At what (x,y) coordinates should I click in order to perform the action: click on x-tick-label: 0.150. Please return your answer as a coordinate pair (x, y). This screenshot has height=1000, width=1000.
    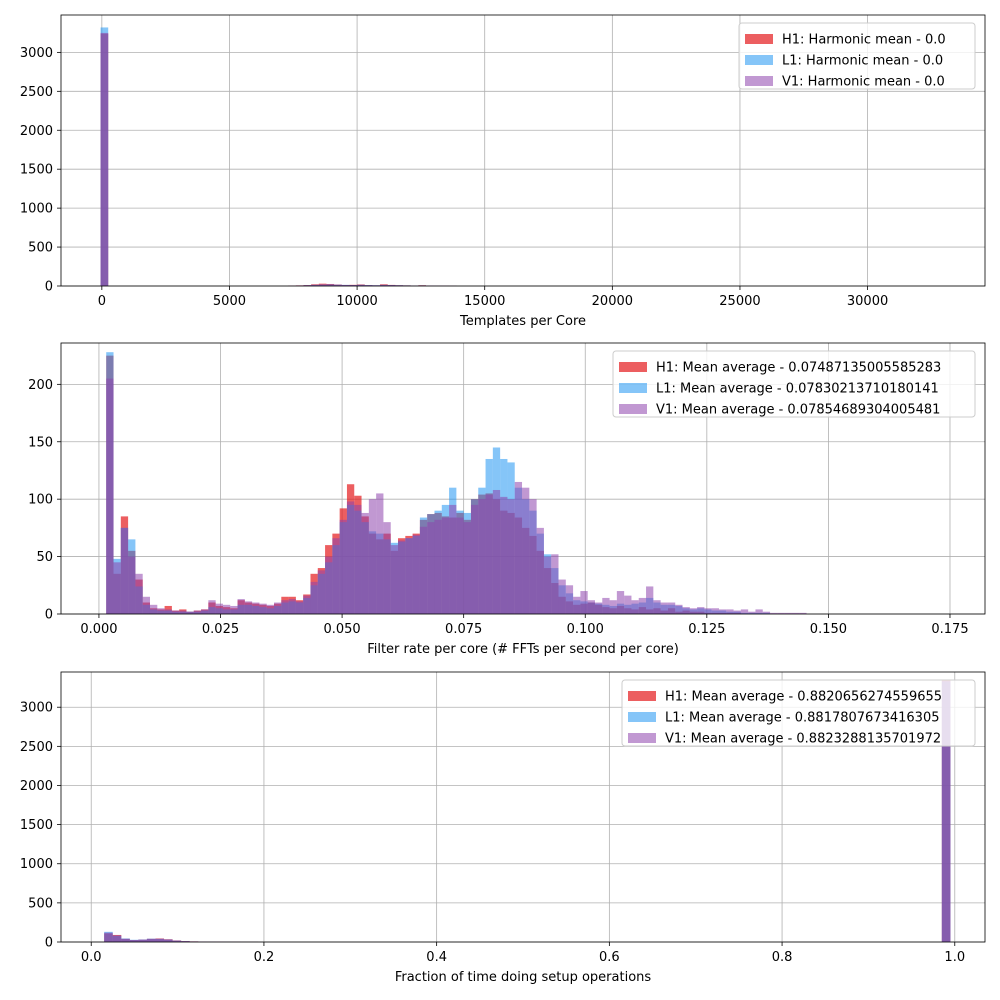
    Looking at the image, I should click on (828, 629).